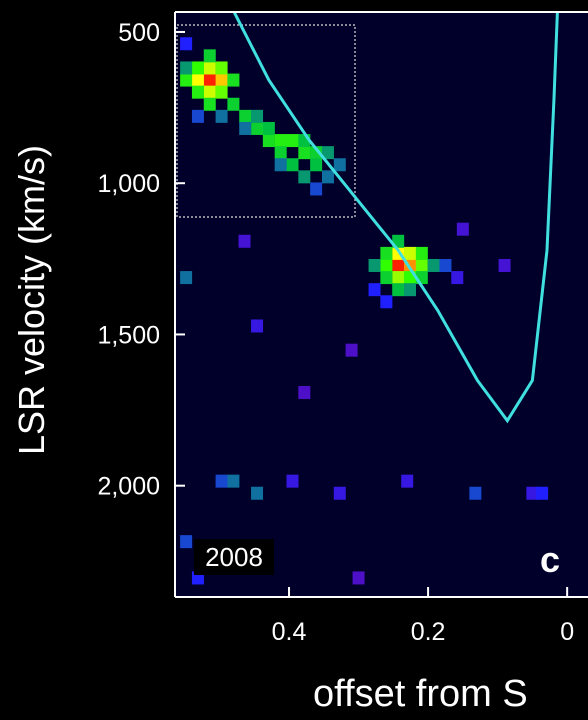  I want to click on year-label: 2008, so click(234, 557).